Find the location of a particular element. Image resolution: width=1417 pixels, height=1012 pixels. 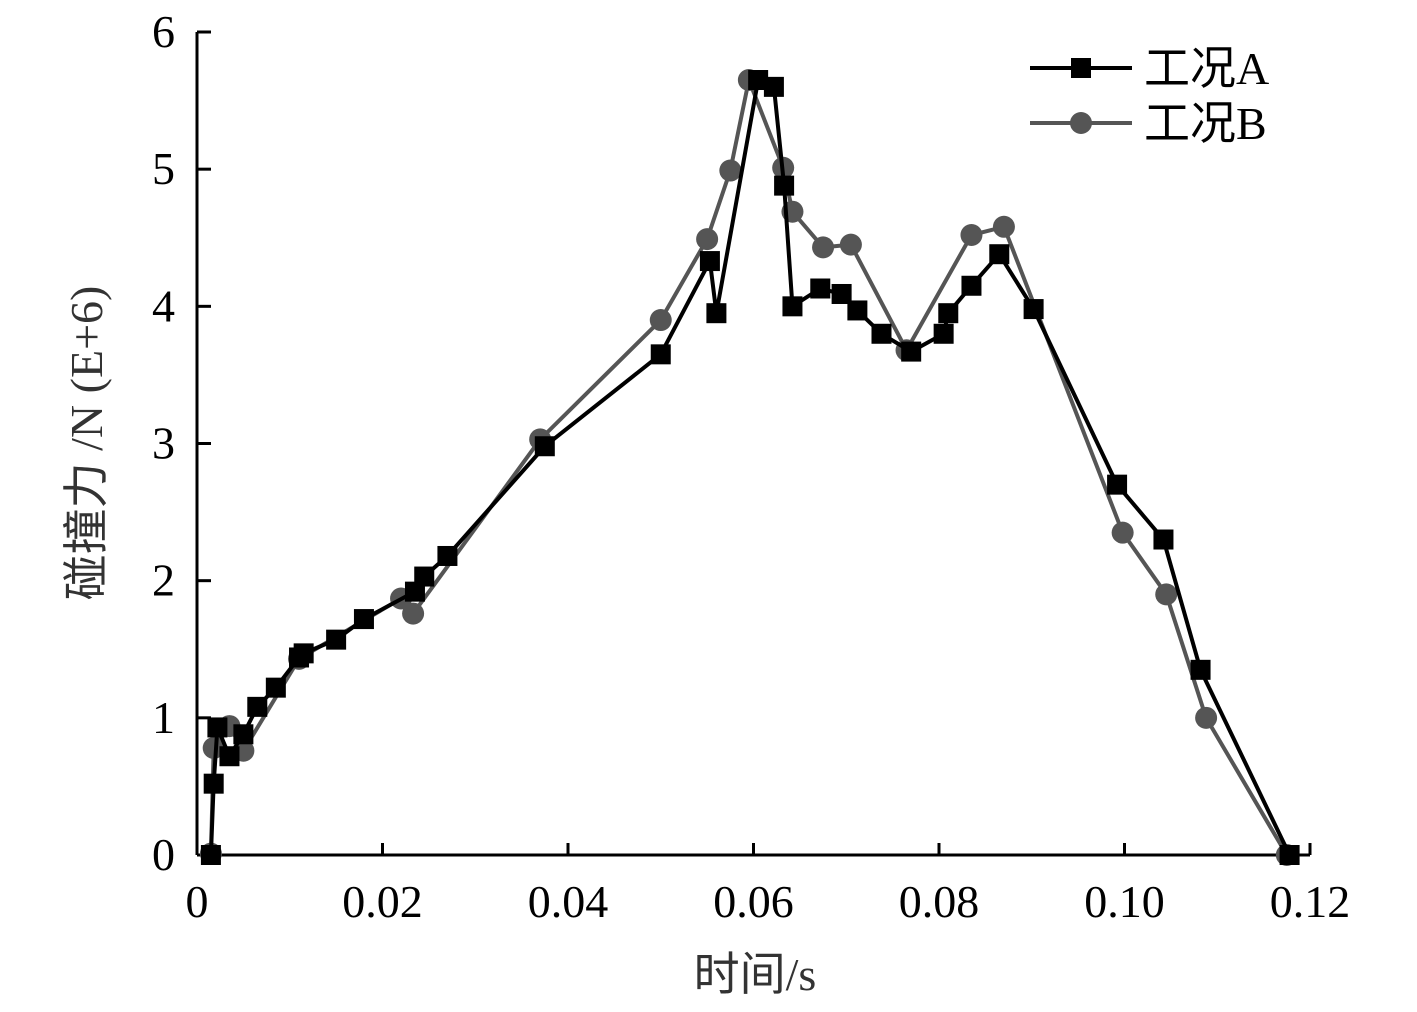

legend-item-a: 工况A is located at coordinates (1149, 68).